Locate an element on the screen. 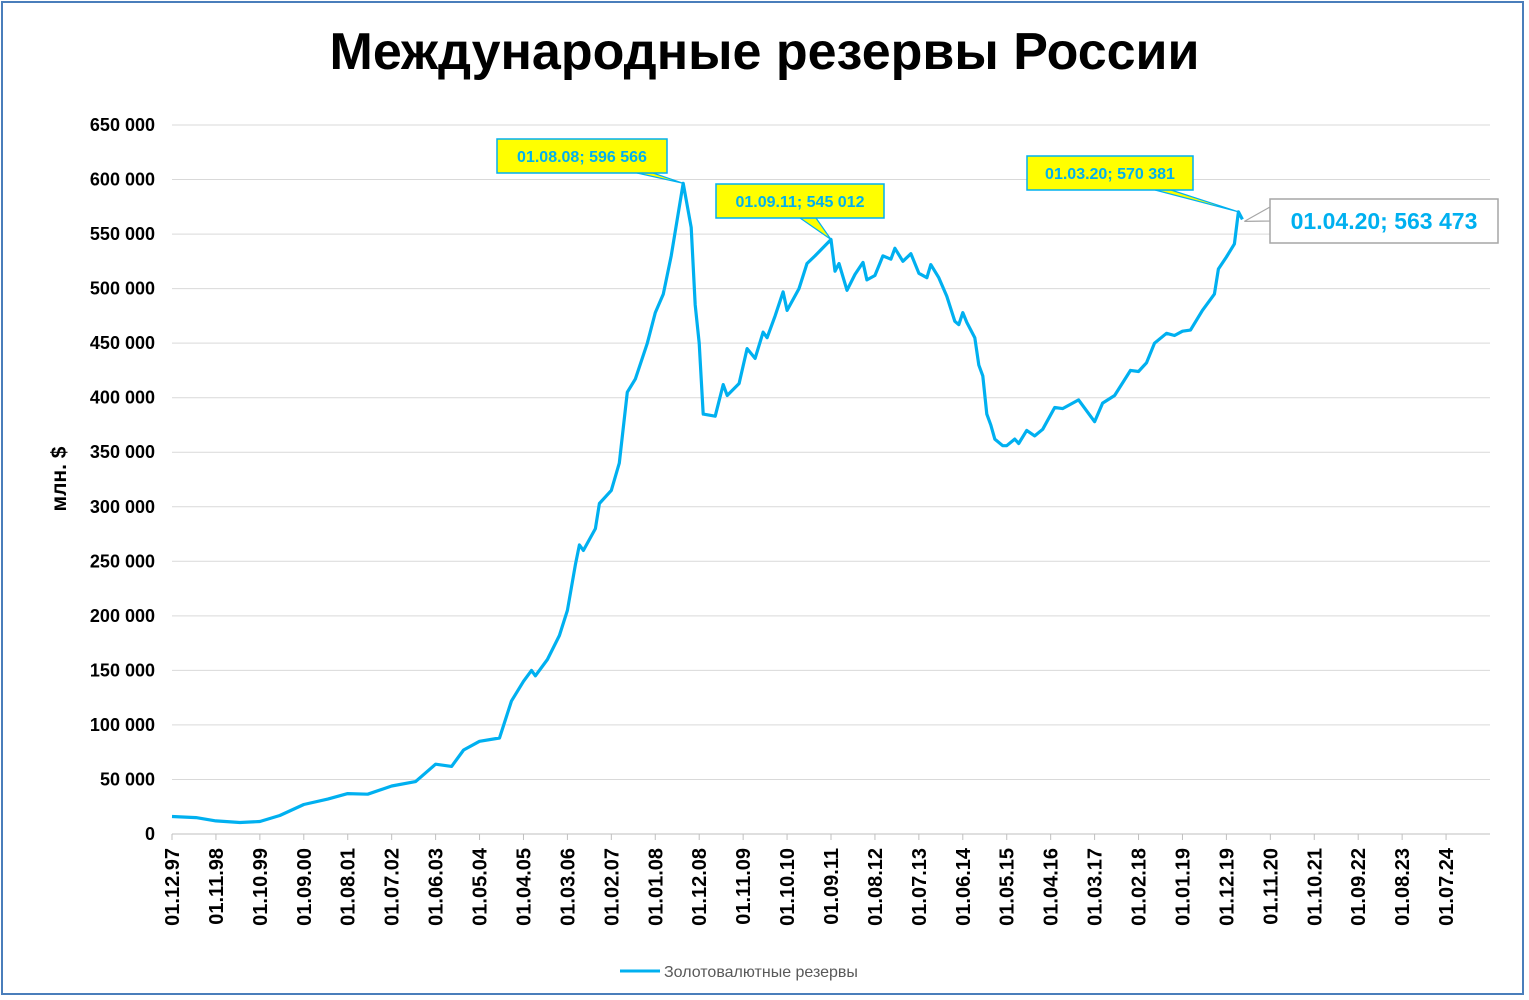 This screenshot has width=1529, height=1000. callout-text: 01.08.08; 596 566 is located at coordinates (582, 157).